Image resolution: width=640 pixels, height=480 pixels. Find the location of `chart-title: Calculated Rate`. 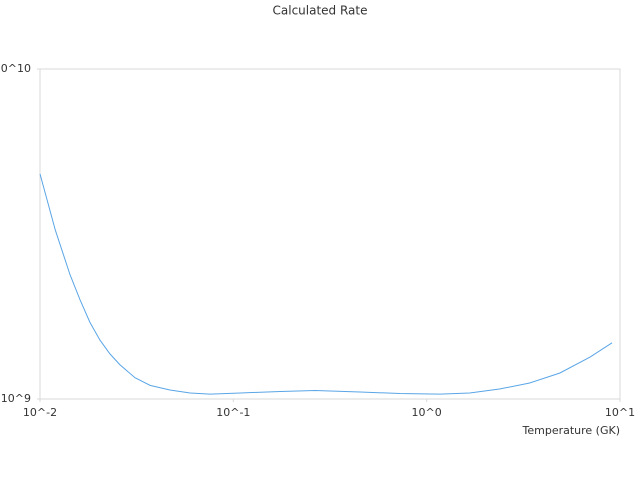

chart-title: Calculated Rate is located at coordinates (320, 11).